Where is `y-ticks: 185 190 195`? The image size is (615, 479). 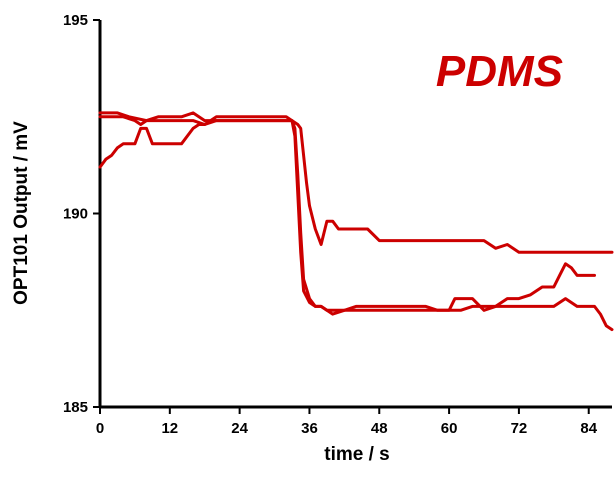
y-ticks: 185 190 195 is located at coordinates (81, 214).